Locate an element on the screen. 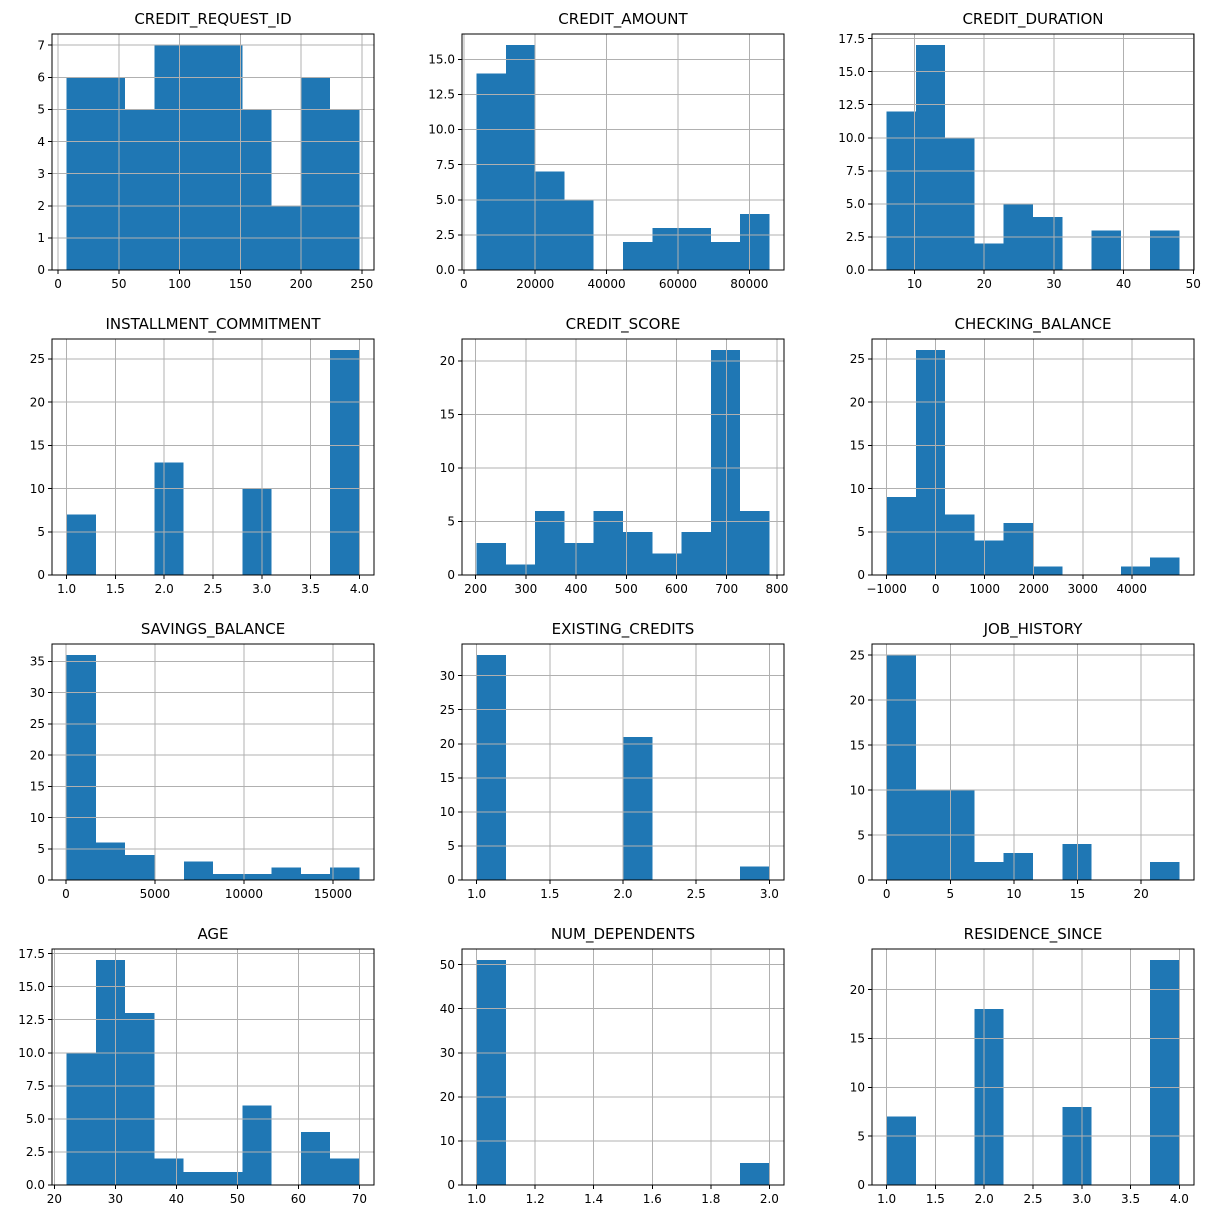 Image resolution: width=1231 pixels, height=1220 pixels. y-tick-label: 40 is located at coordinates (447, 1009).